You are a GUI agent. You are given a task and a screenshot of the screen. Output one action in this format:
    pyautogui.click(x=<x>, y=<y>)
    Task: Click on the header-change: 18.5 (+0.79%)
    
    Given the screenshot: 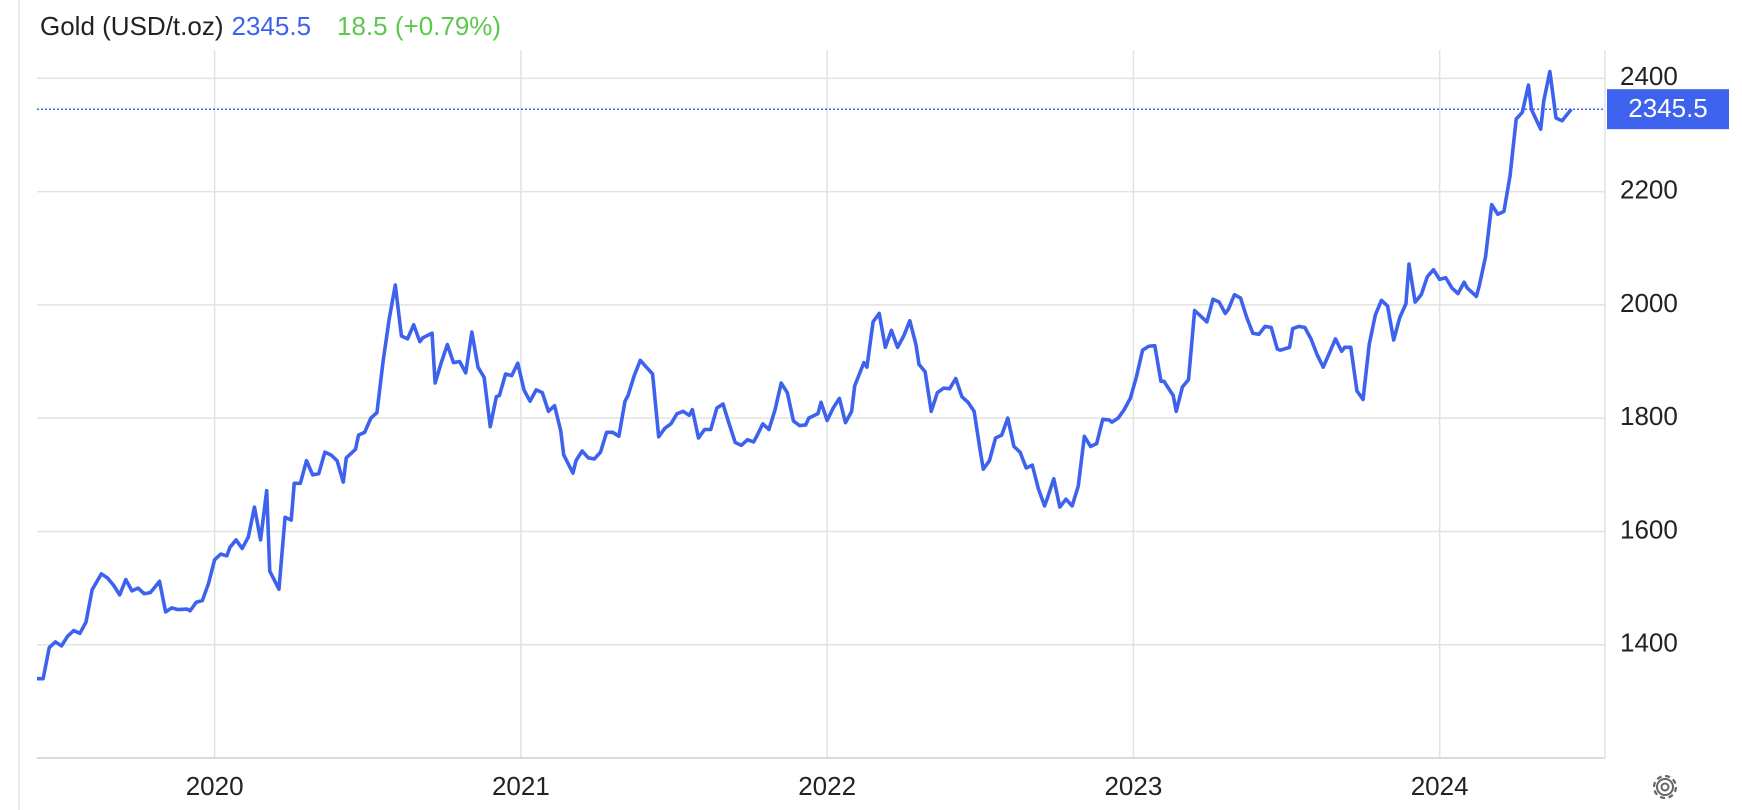 What is the action you would take?
    pyautogui.click(x=419, y=26)
    